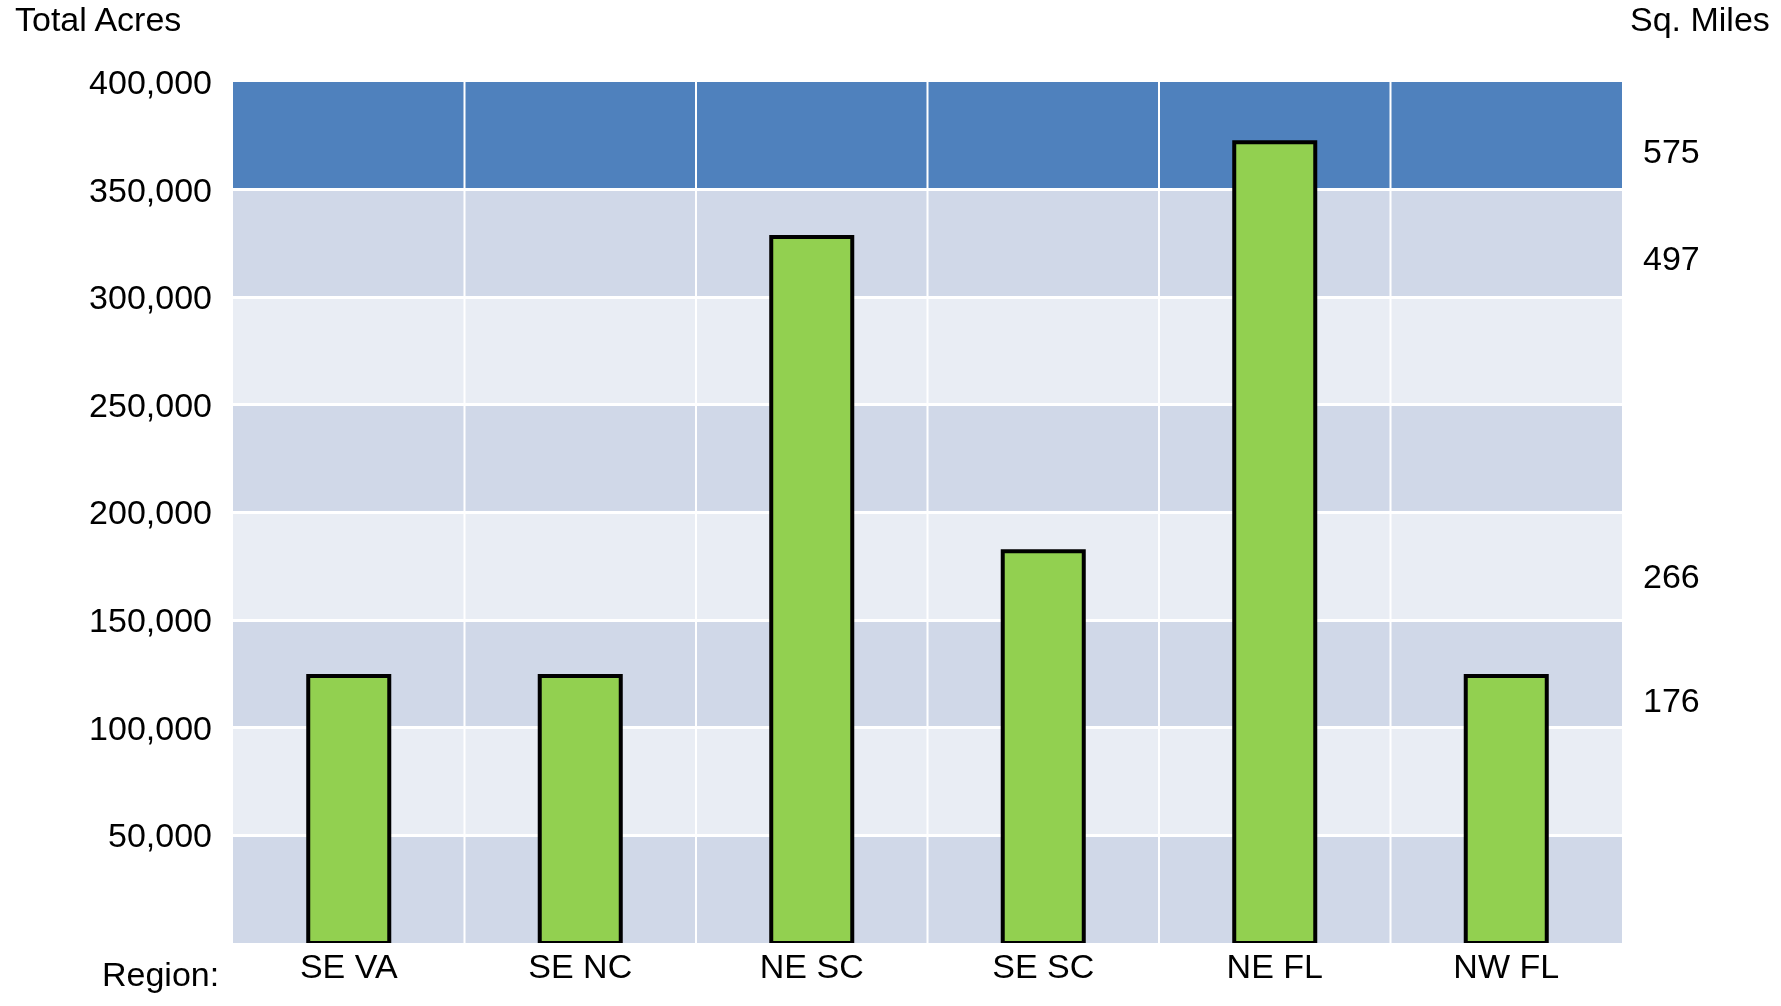 The image size is (1781, 1006). Describe the element at coordinates (150, 189) in the screenshot. I see `y-tick-label: 350,000` at that location.